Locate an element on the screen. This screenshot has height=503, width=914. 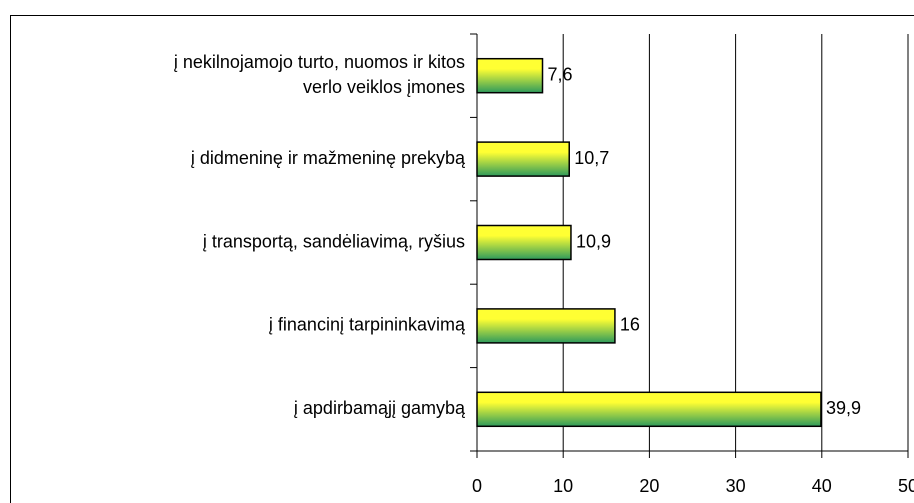
x-tick-label: 10 is located at coordinates (563, 486).